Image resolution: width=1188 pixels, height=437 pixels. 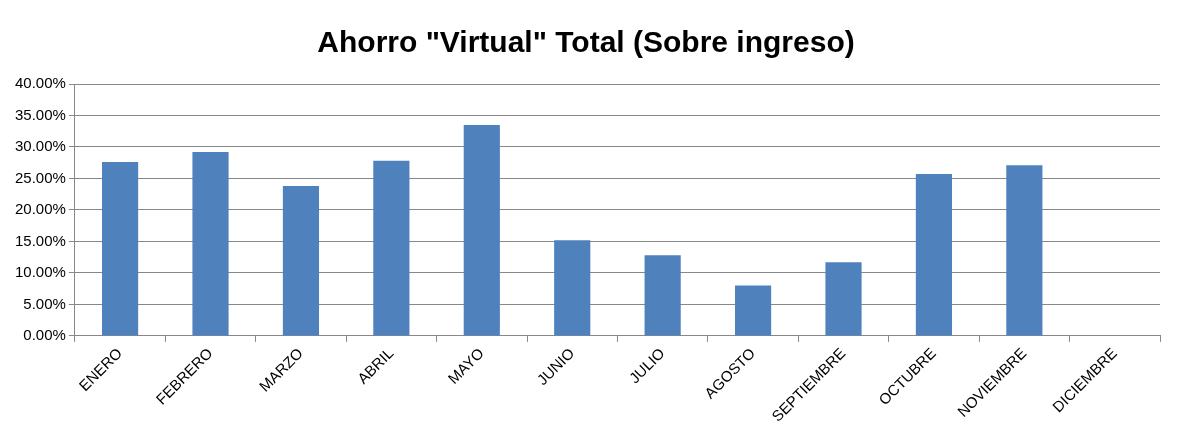 What do you see at coordinates (40, 146) in the screenshot?
I see `y-tick-label: 30.00%` at bounding box center [40, 146].